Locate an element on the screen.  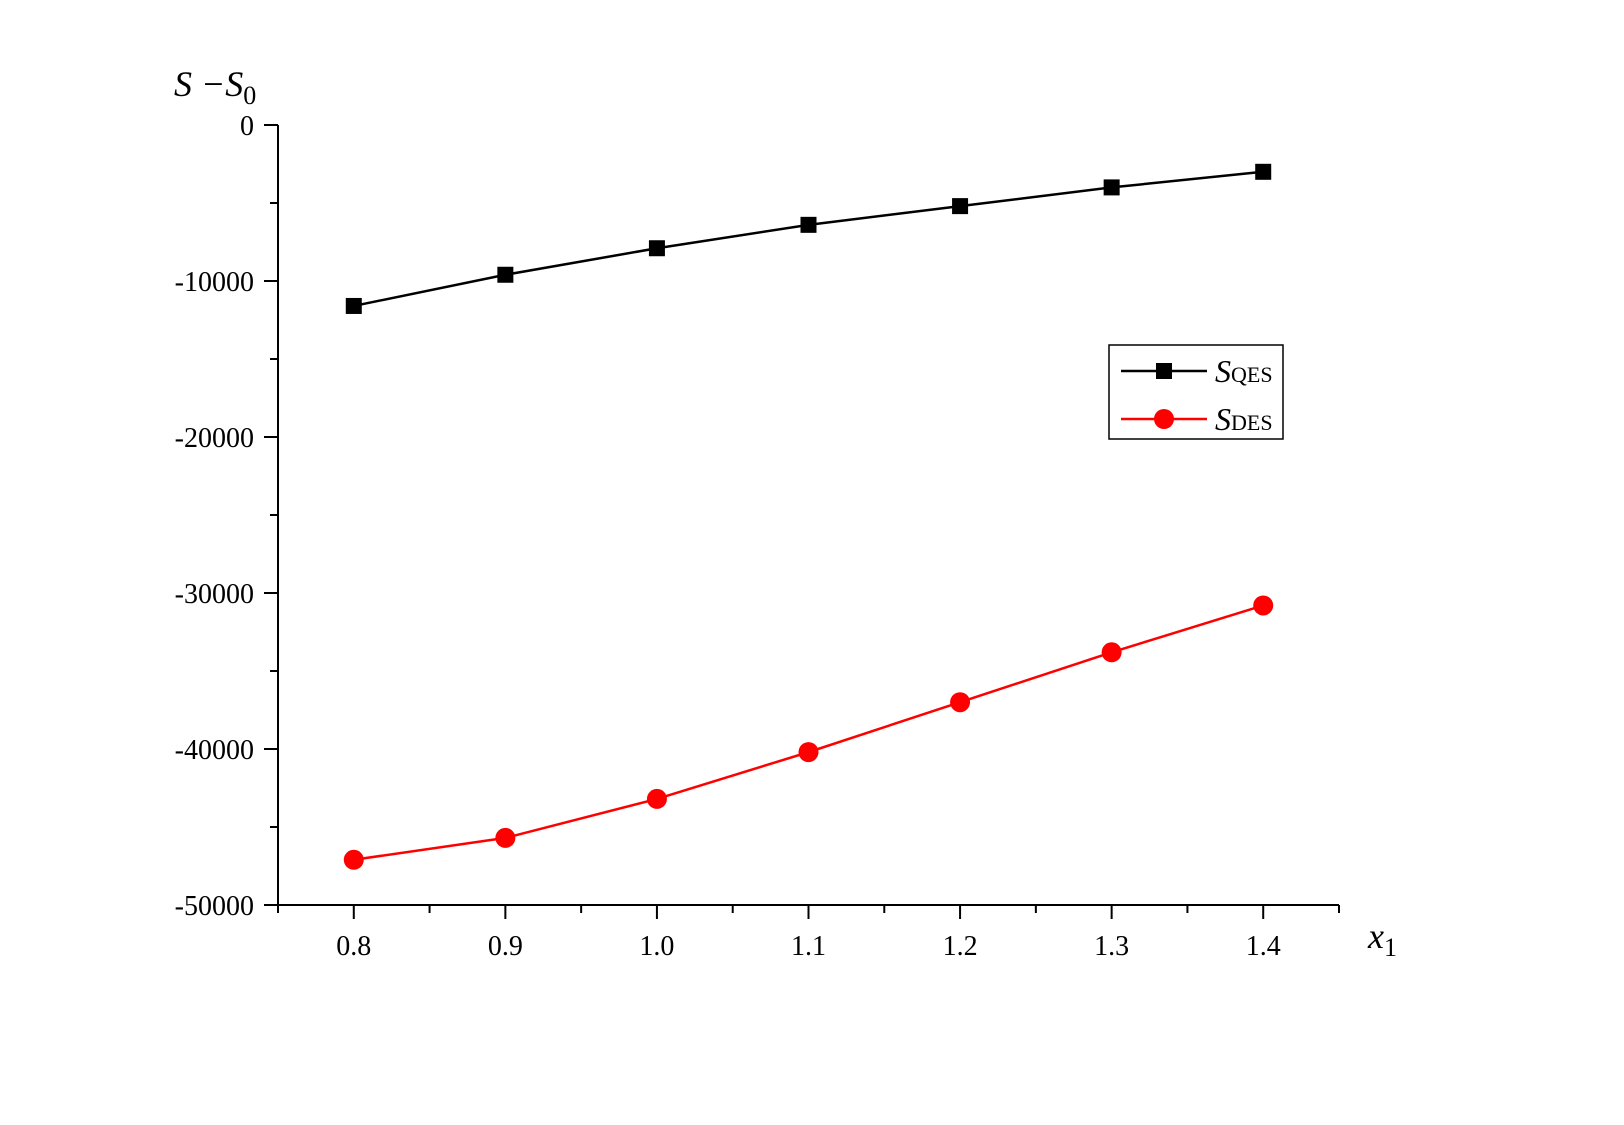
y-axis-title-sub: 0 is located at coordinates (249, 95).